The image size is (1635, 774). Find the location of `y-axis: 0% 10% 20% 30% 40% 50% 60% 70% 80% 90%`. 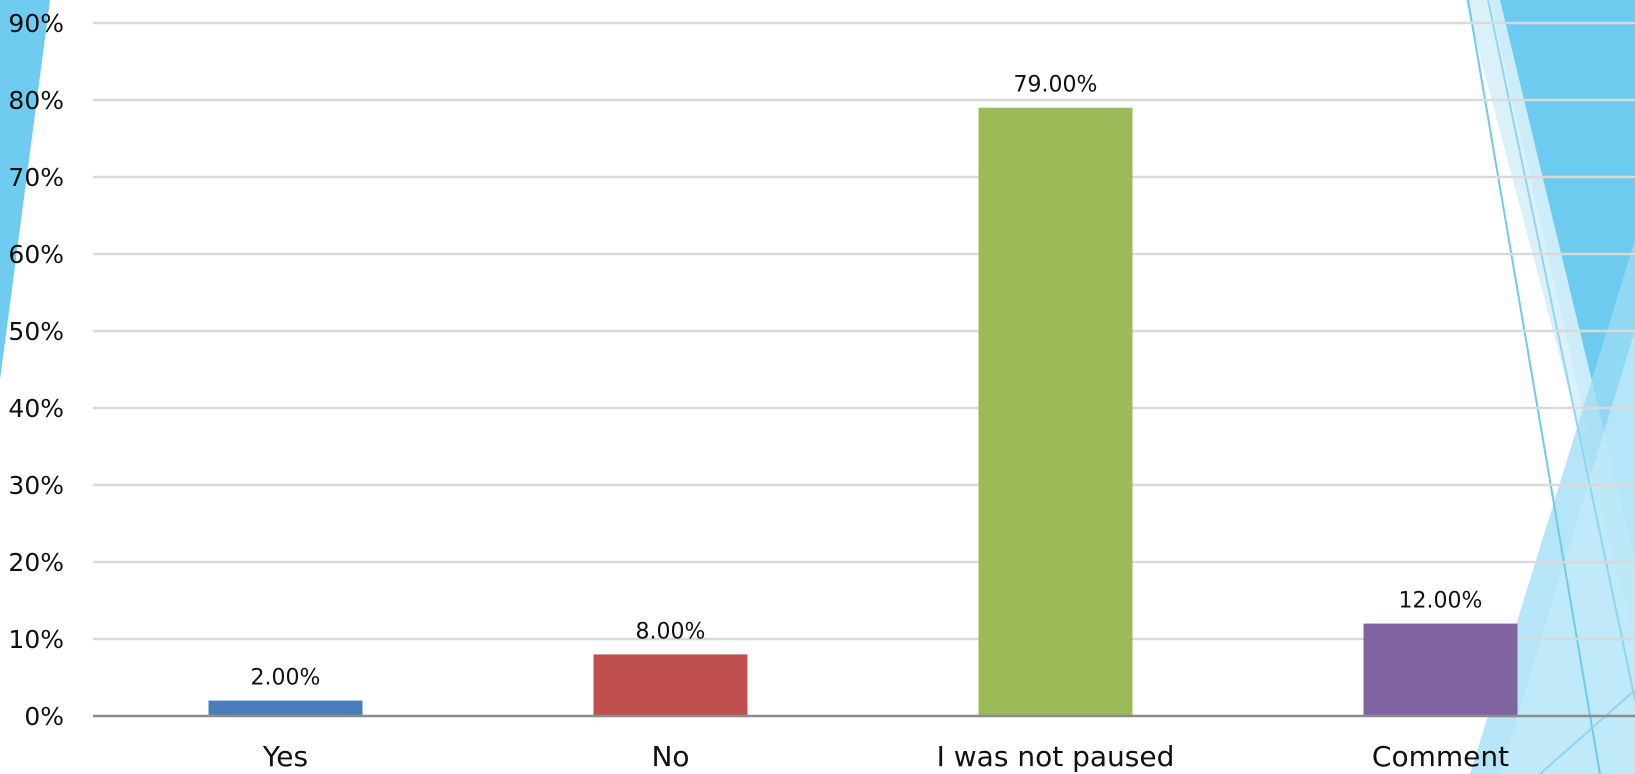

y-axis: 0% 10% 20% 30% 40% 50% 60% 70% 80% 90% is located at coordinates (36, 370).